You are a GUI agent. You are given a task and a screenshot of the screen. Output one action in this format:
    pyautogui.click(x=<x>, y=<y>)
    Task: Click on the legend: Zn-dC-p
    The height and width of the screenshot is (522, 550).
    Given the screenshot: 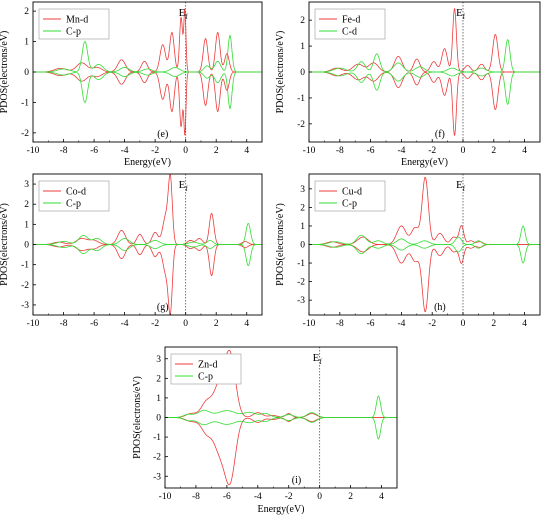 What is the action you would take?
    pyautogui.click(x=206, y=369)
    